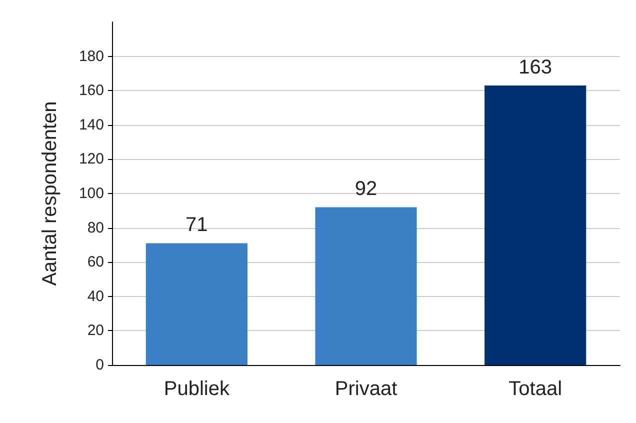 The height and width of the screenshot is (423, 636). Describe the element at coordinates (366, 189) in the screenshot. I see `data-label: 92` at that location.